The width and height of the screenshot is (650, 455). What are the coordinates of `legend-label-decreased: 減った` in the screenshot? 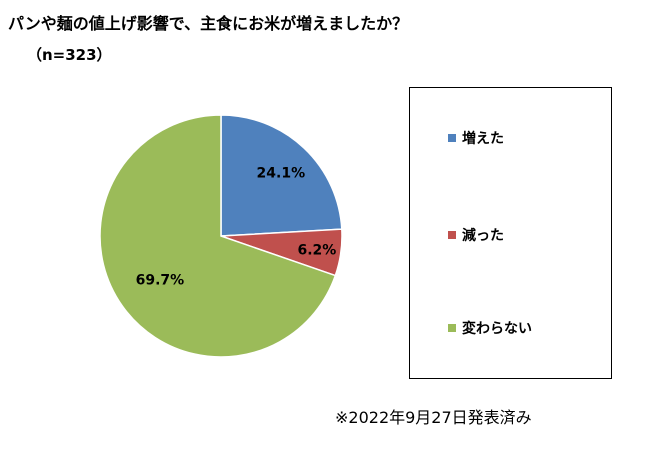 It's located at (483, 236).